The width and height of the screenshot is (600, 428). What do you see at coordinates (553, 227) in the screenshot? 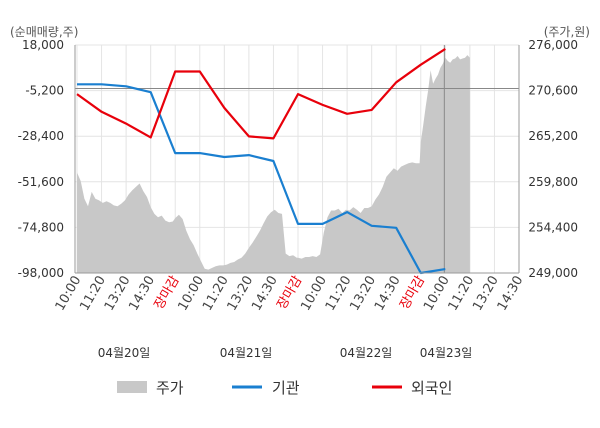
I see `right-tick-label: 254,400` at bounding box center [553, 227].